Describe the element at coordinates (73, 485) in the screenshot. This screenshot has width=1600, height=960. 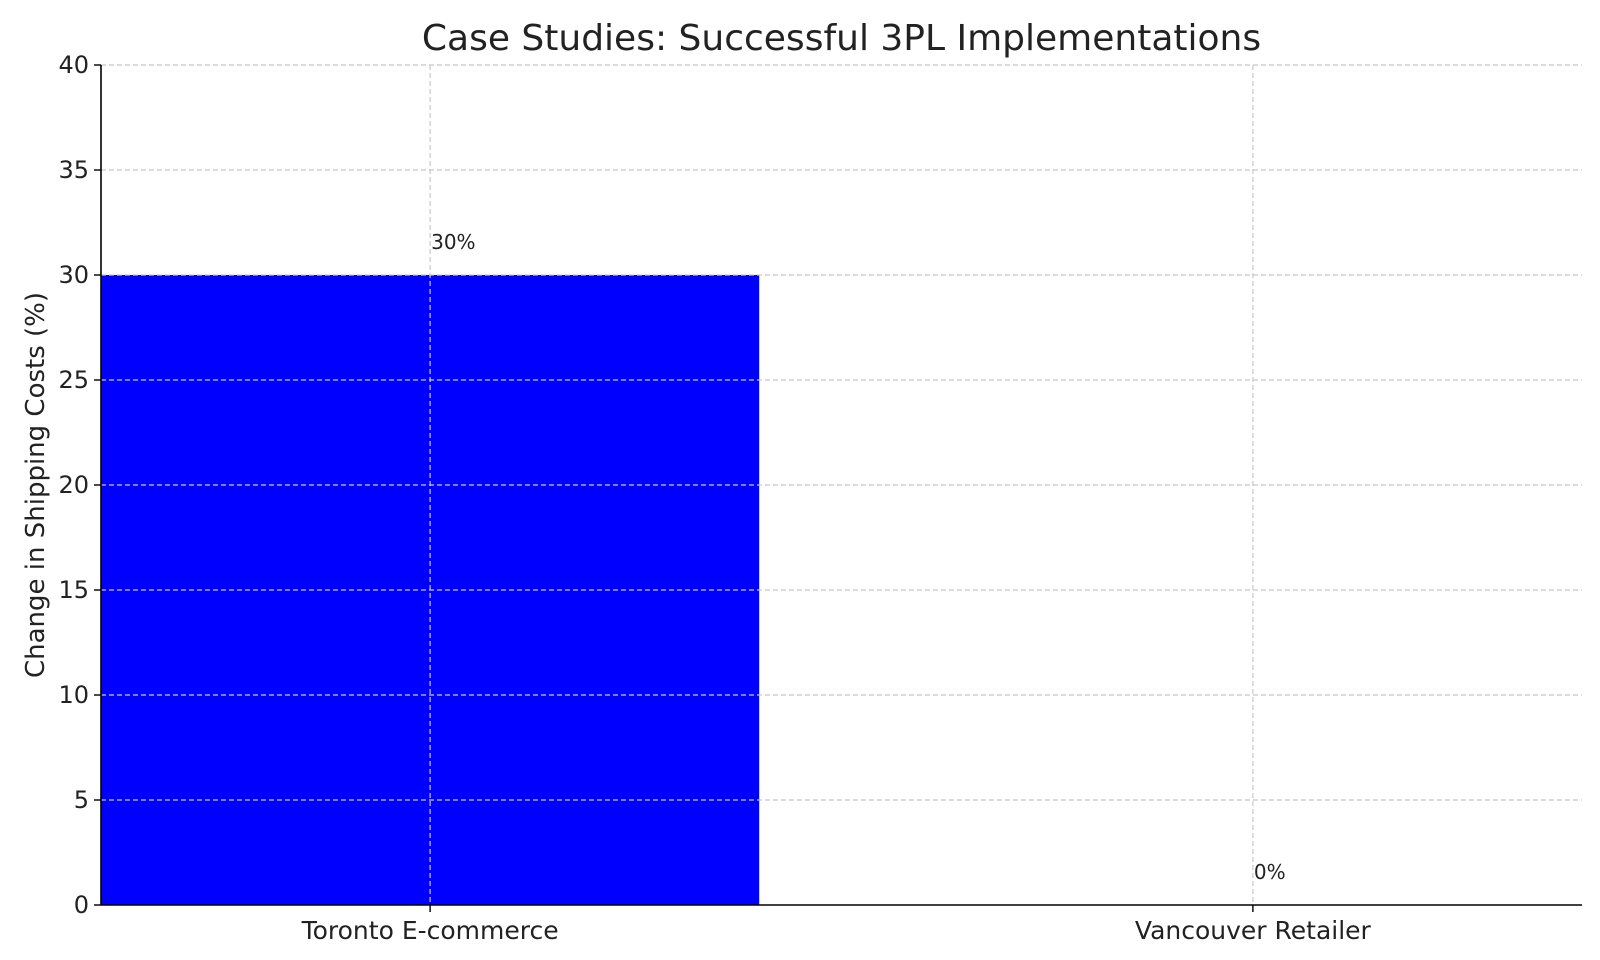
I see `y-tick-label: 20` at that location.